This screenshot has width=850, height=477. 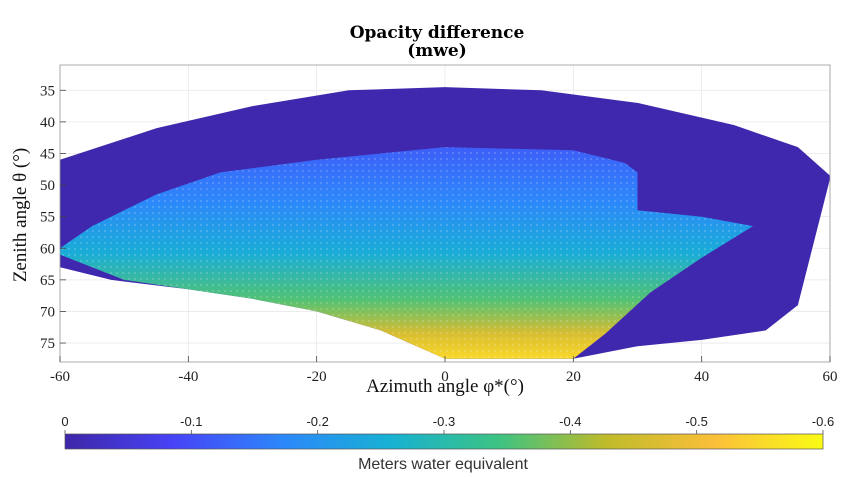 What do you see at coordinates (47, 123) in the screenshot?
I see `y-tick-label: 40` at bounding box center [47, 123].